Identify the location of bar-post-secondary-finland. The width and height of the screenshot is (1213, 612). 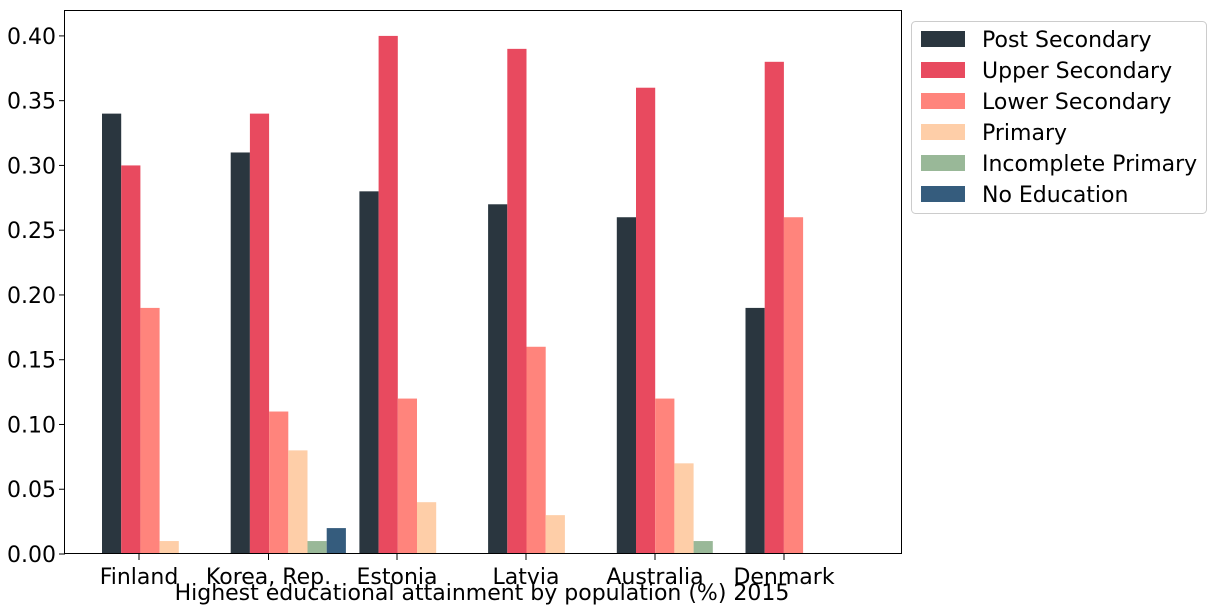
(112, 333).